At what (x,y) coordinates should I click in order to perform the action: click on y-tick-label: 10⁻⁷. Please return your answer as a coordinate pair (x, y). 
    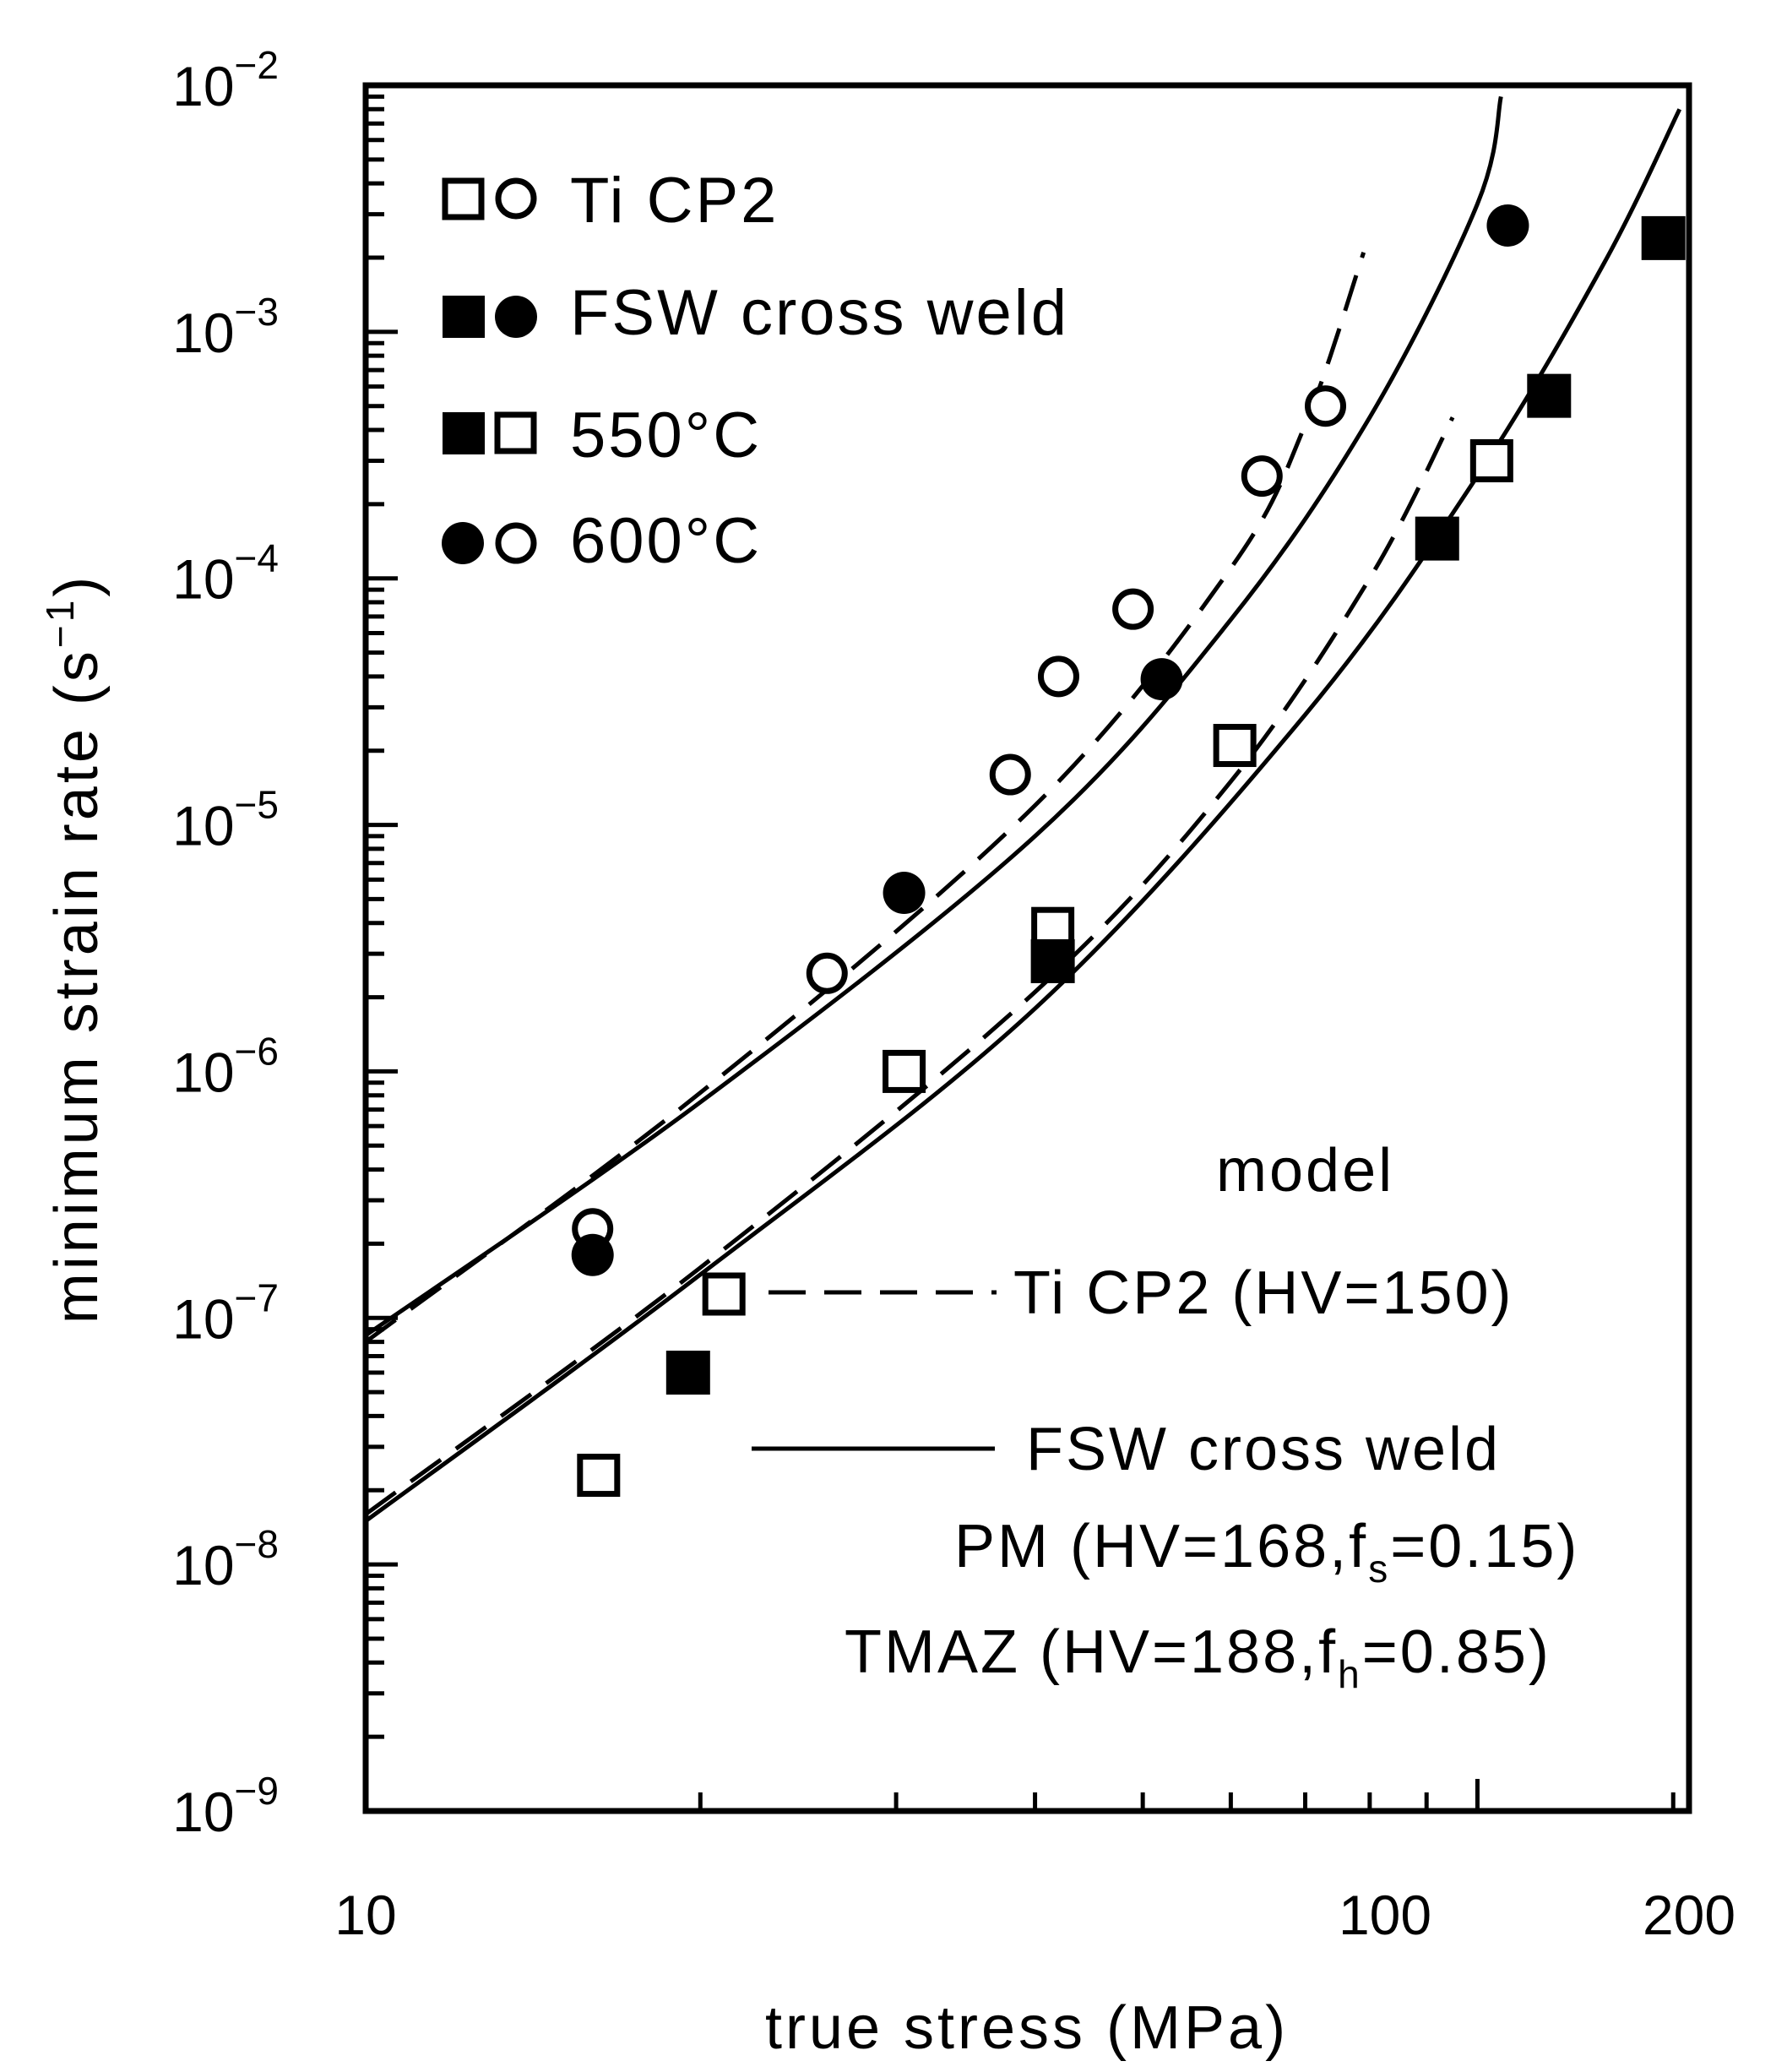
    Looking at the image, I should click on (225, 1312).